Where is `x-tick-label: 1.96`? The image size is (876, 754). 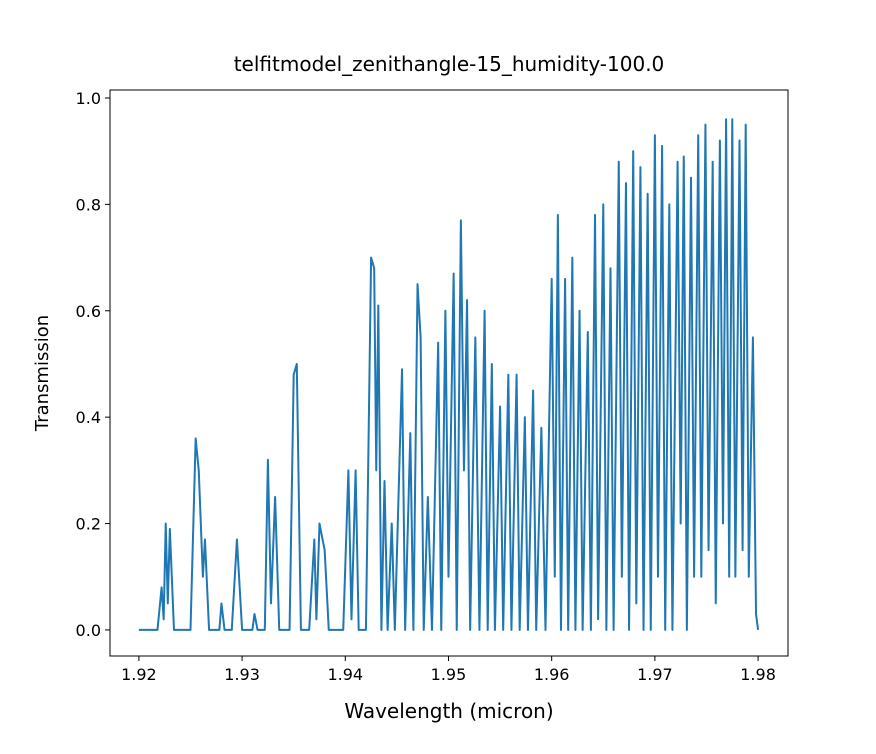 x-tick-label: 1.96 is located at coordinates (552, 674).